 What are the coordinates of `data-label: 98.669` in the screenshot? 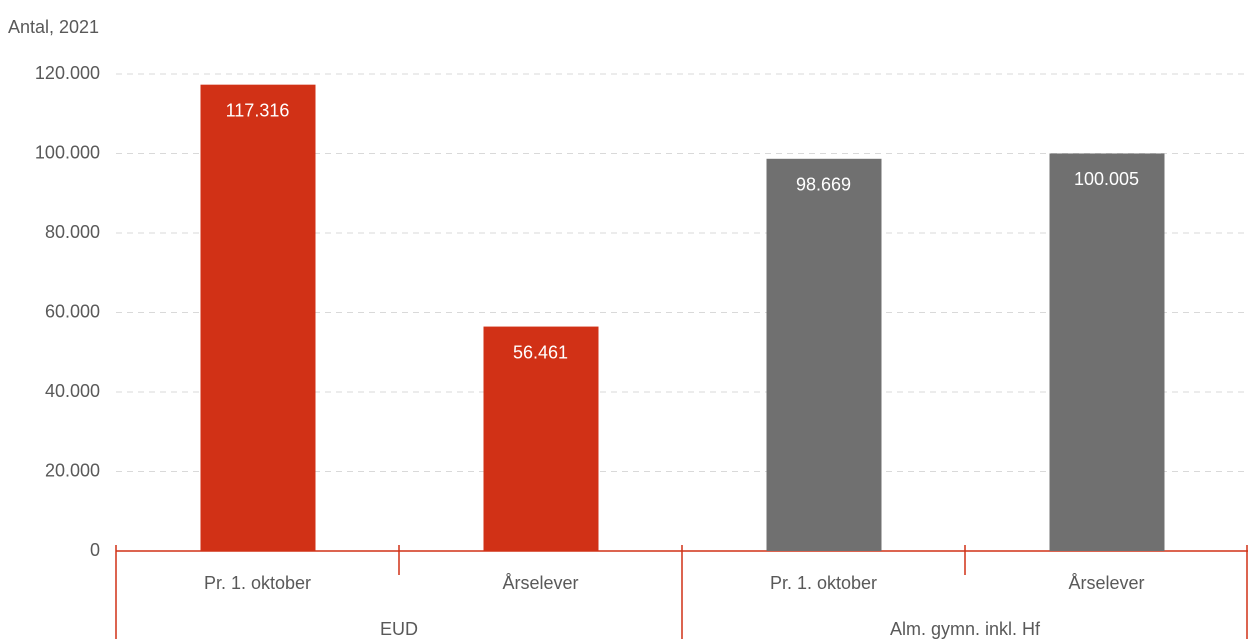 It's located at (823, 185).